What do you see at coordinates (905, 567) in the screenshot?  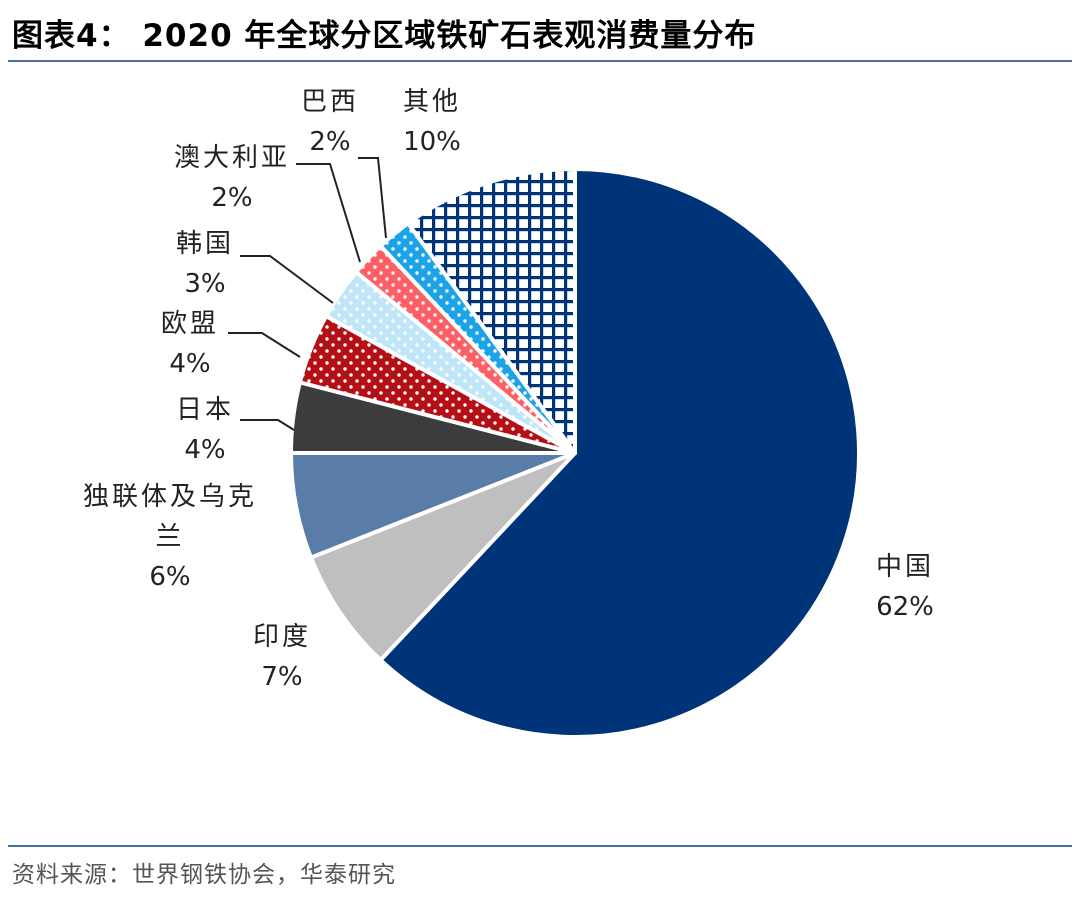 I see `slice-label-china: 中国` at bounding box center [905, 567].